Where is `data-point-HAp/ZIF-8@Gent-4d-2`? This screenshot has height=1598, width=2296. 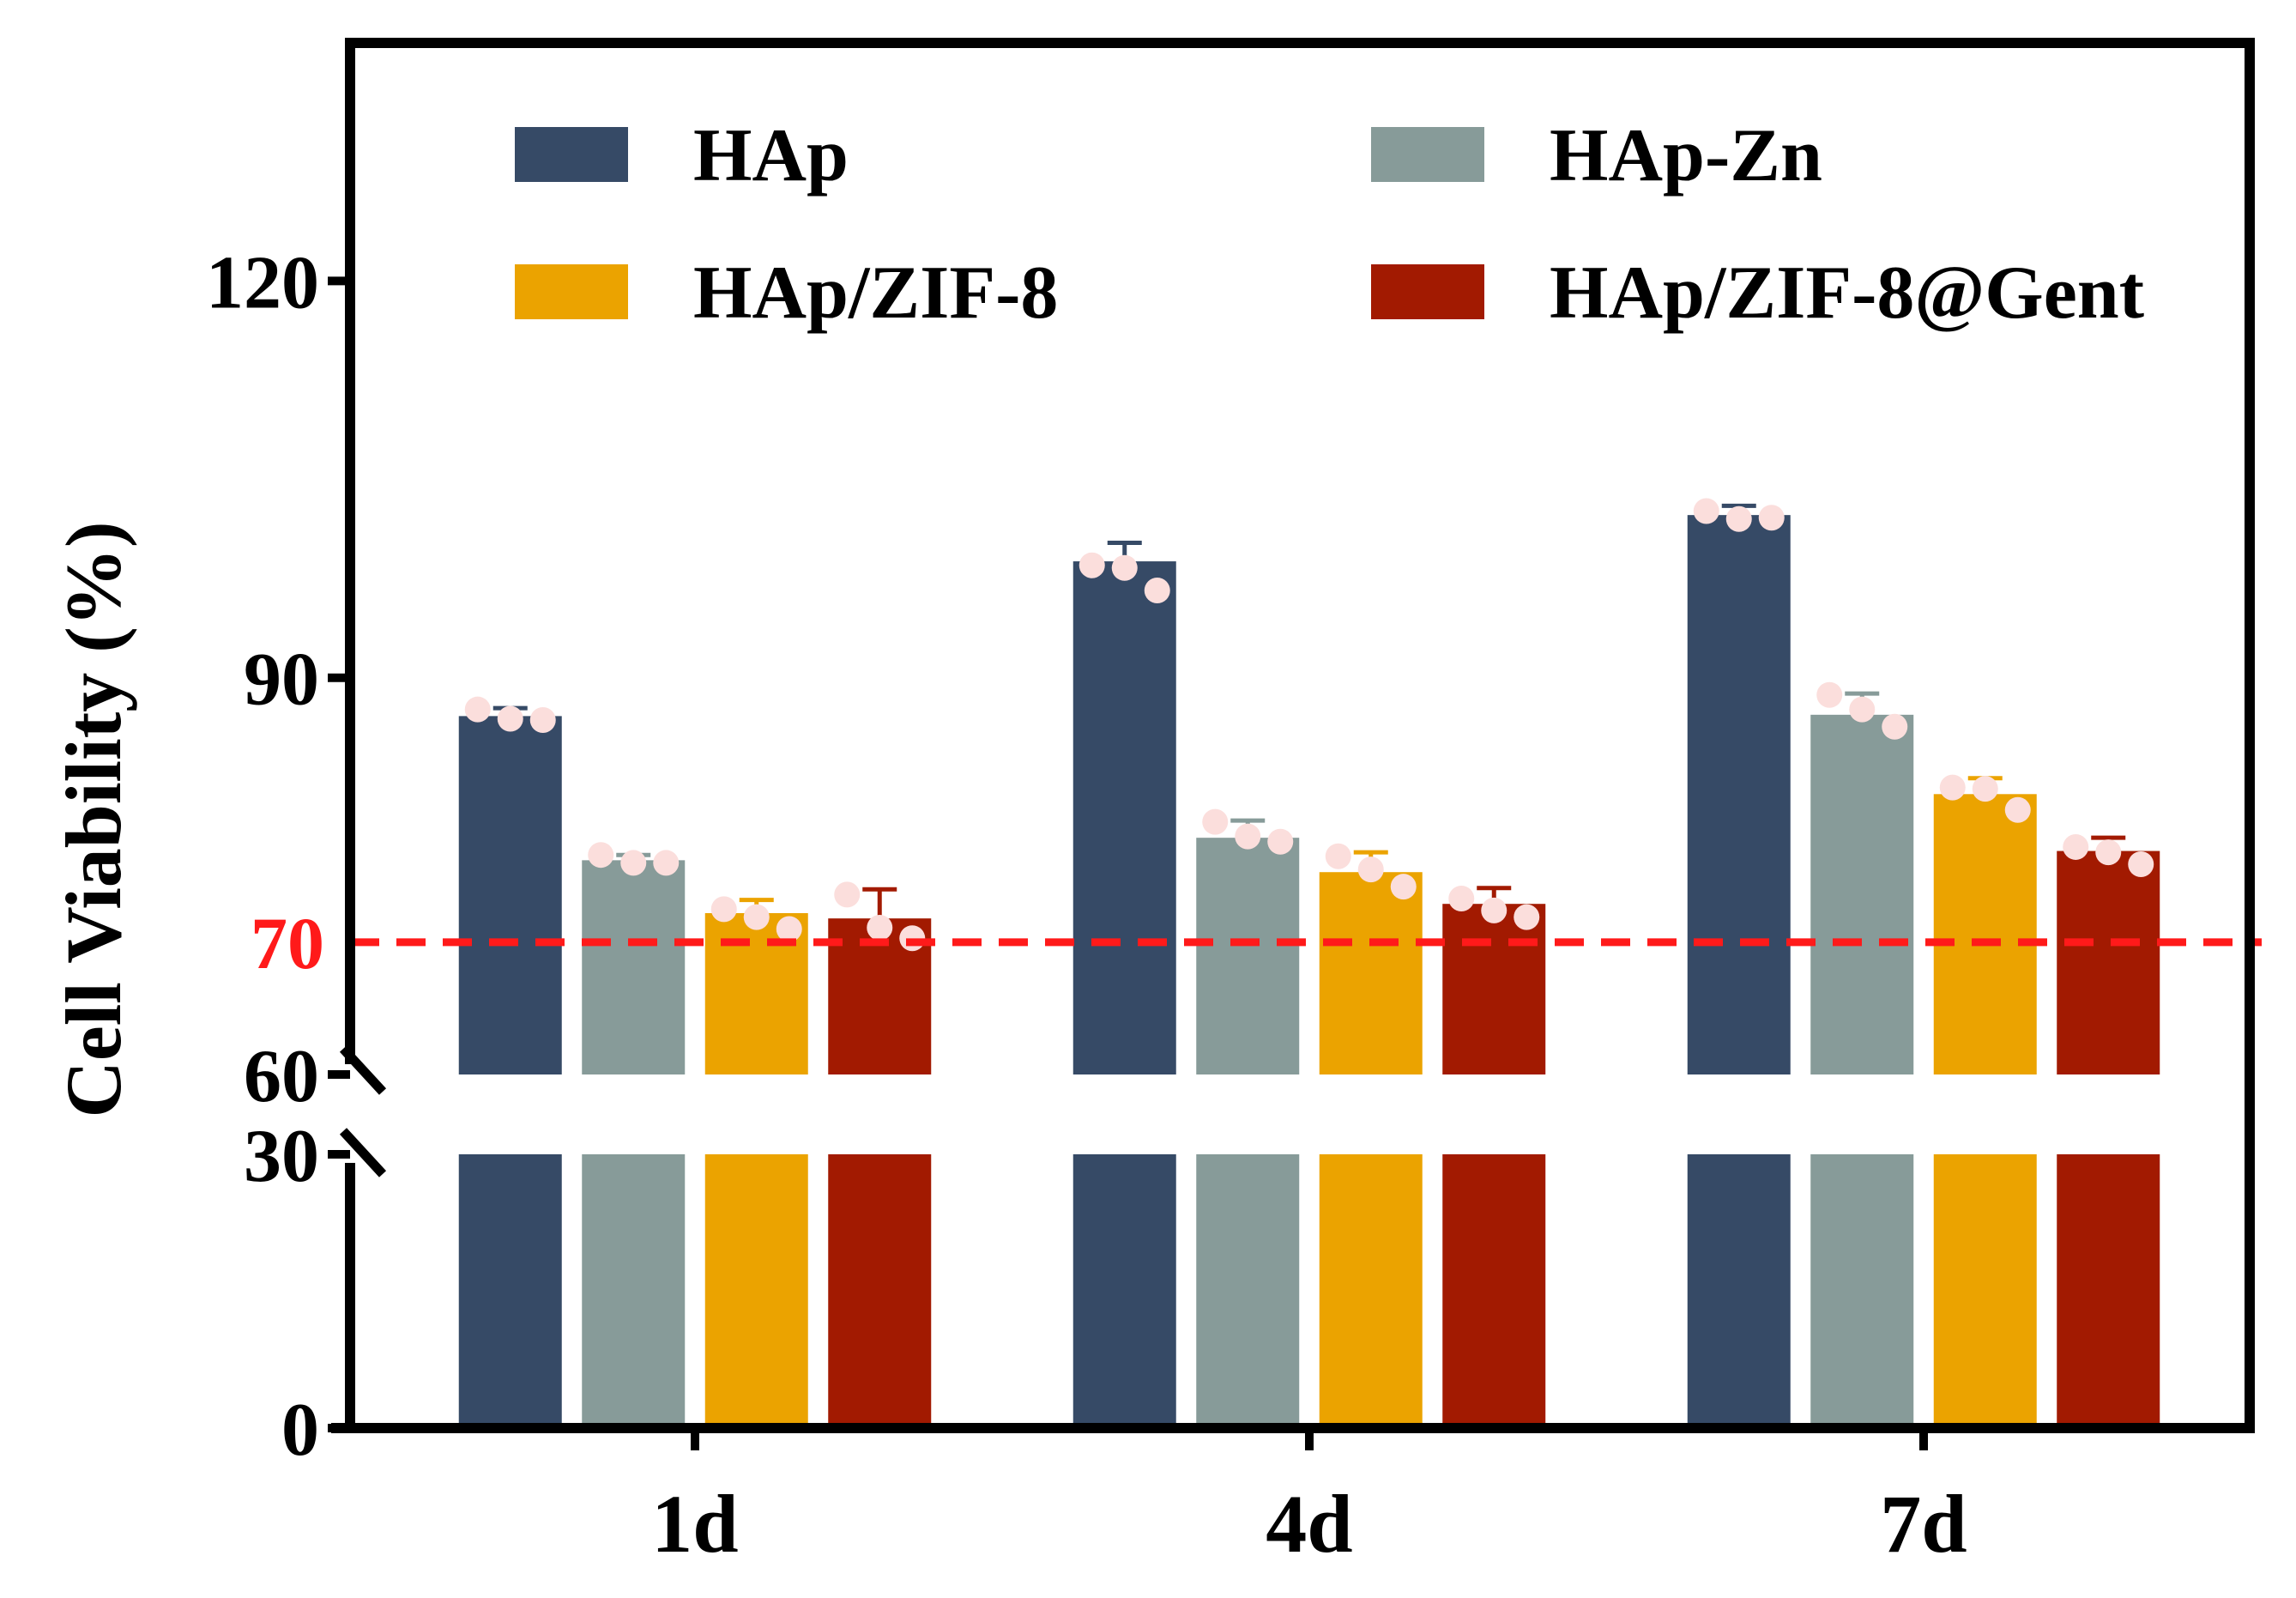 data-point-HAp/ZIF-8@Gent-4d-2 is located at coordinates (1495, 910).